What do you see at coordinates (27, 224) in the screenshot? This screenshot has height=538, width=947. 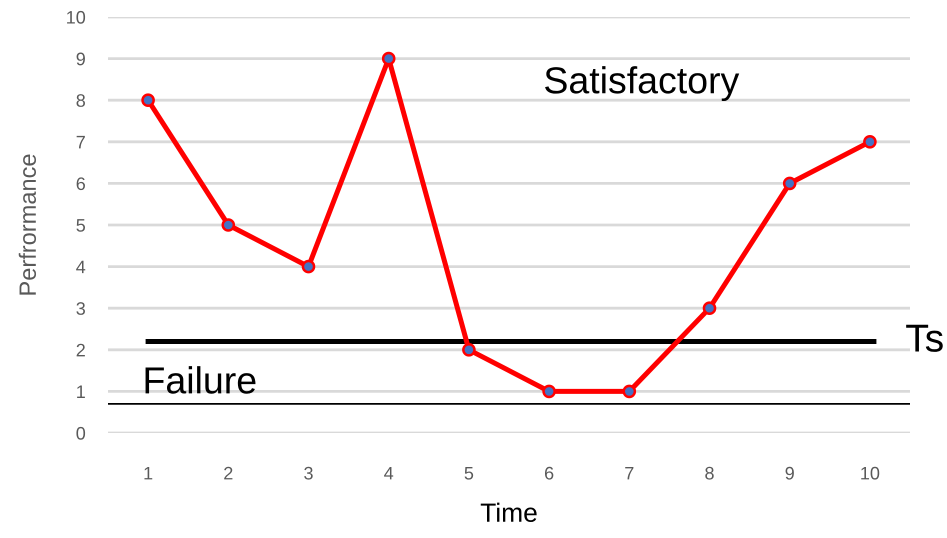 I see `y-axis-title: Perfrormance` at bounding box center [27, 224].